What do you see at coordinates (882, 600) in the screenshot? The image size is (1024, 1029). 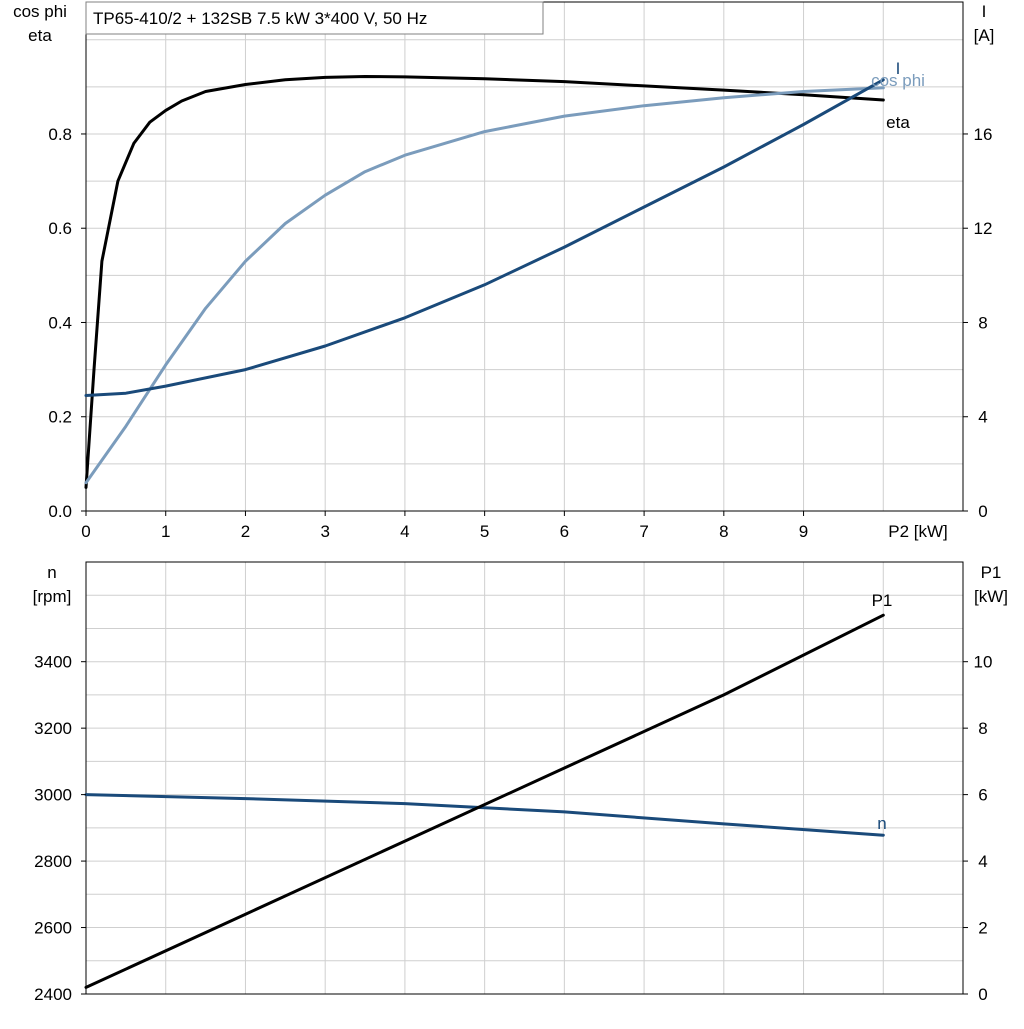 I see `series-label-p1: P1` at bounding box center [882, 600].